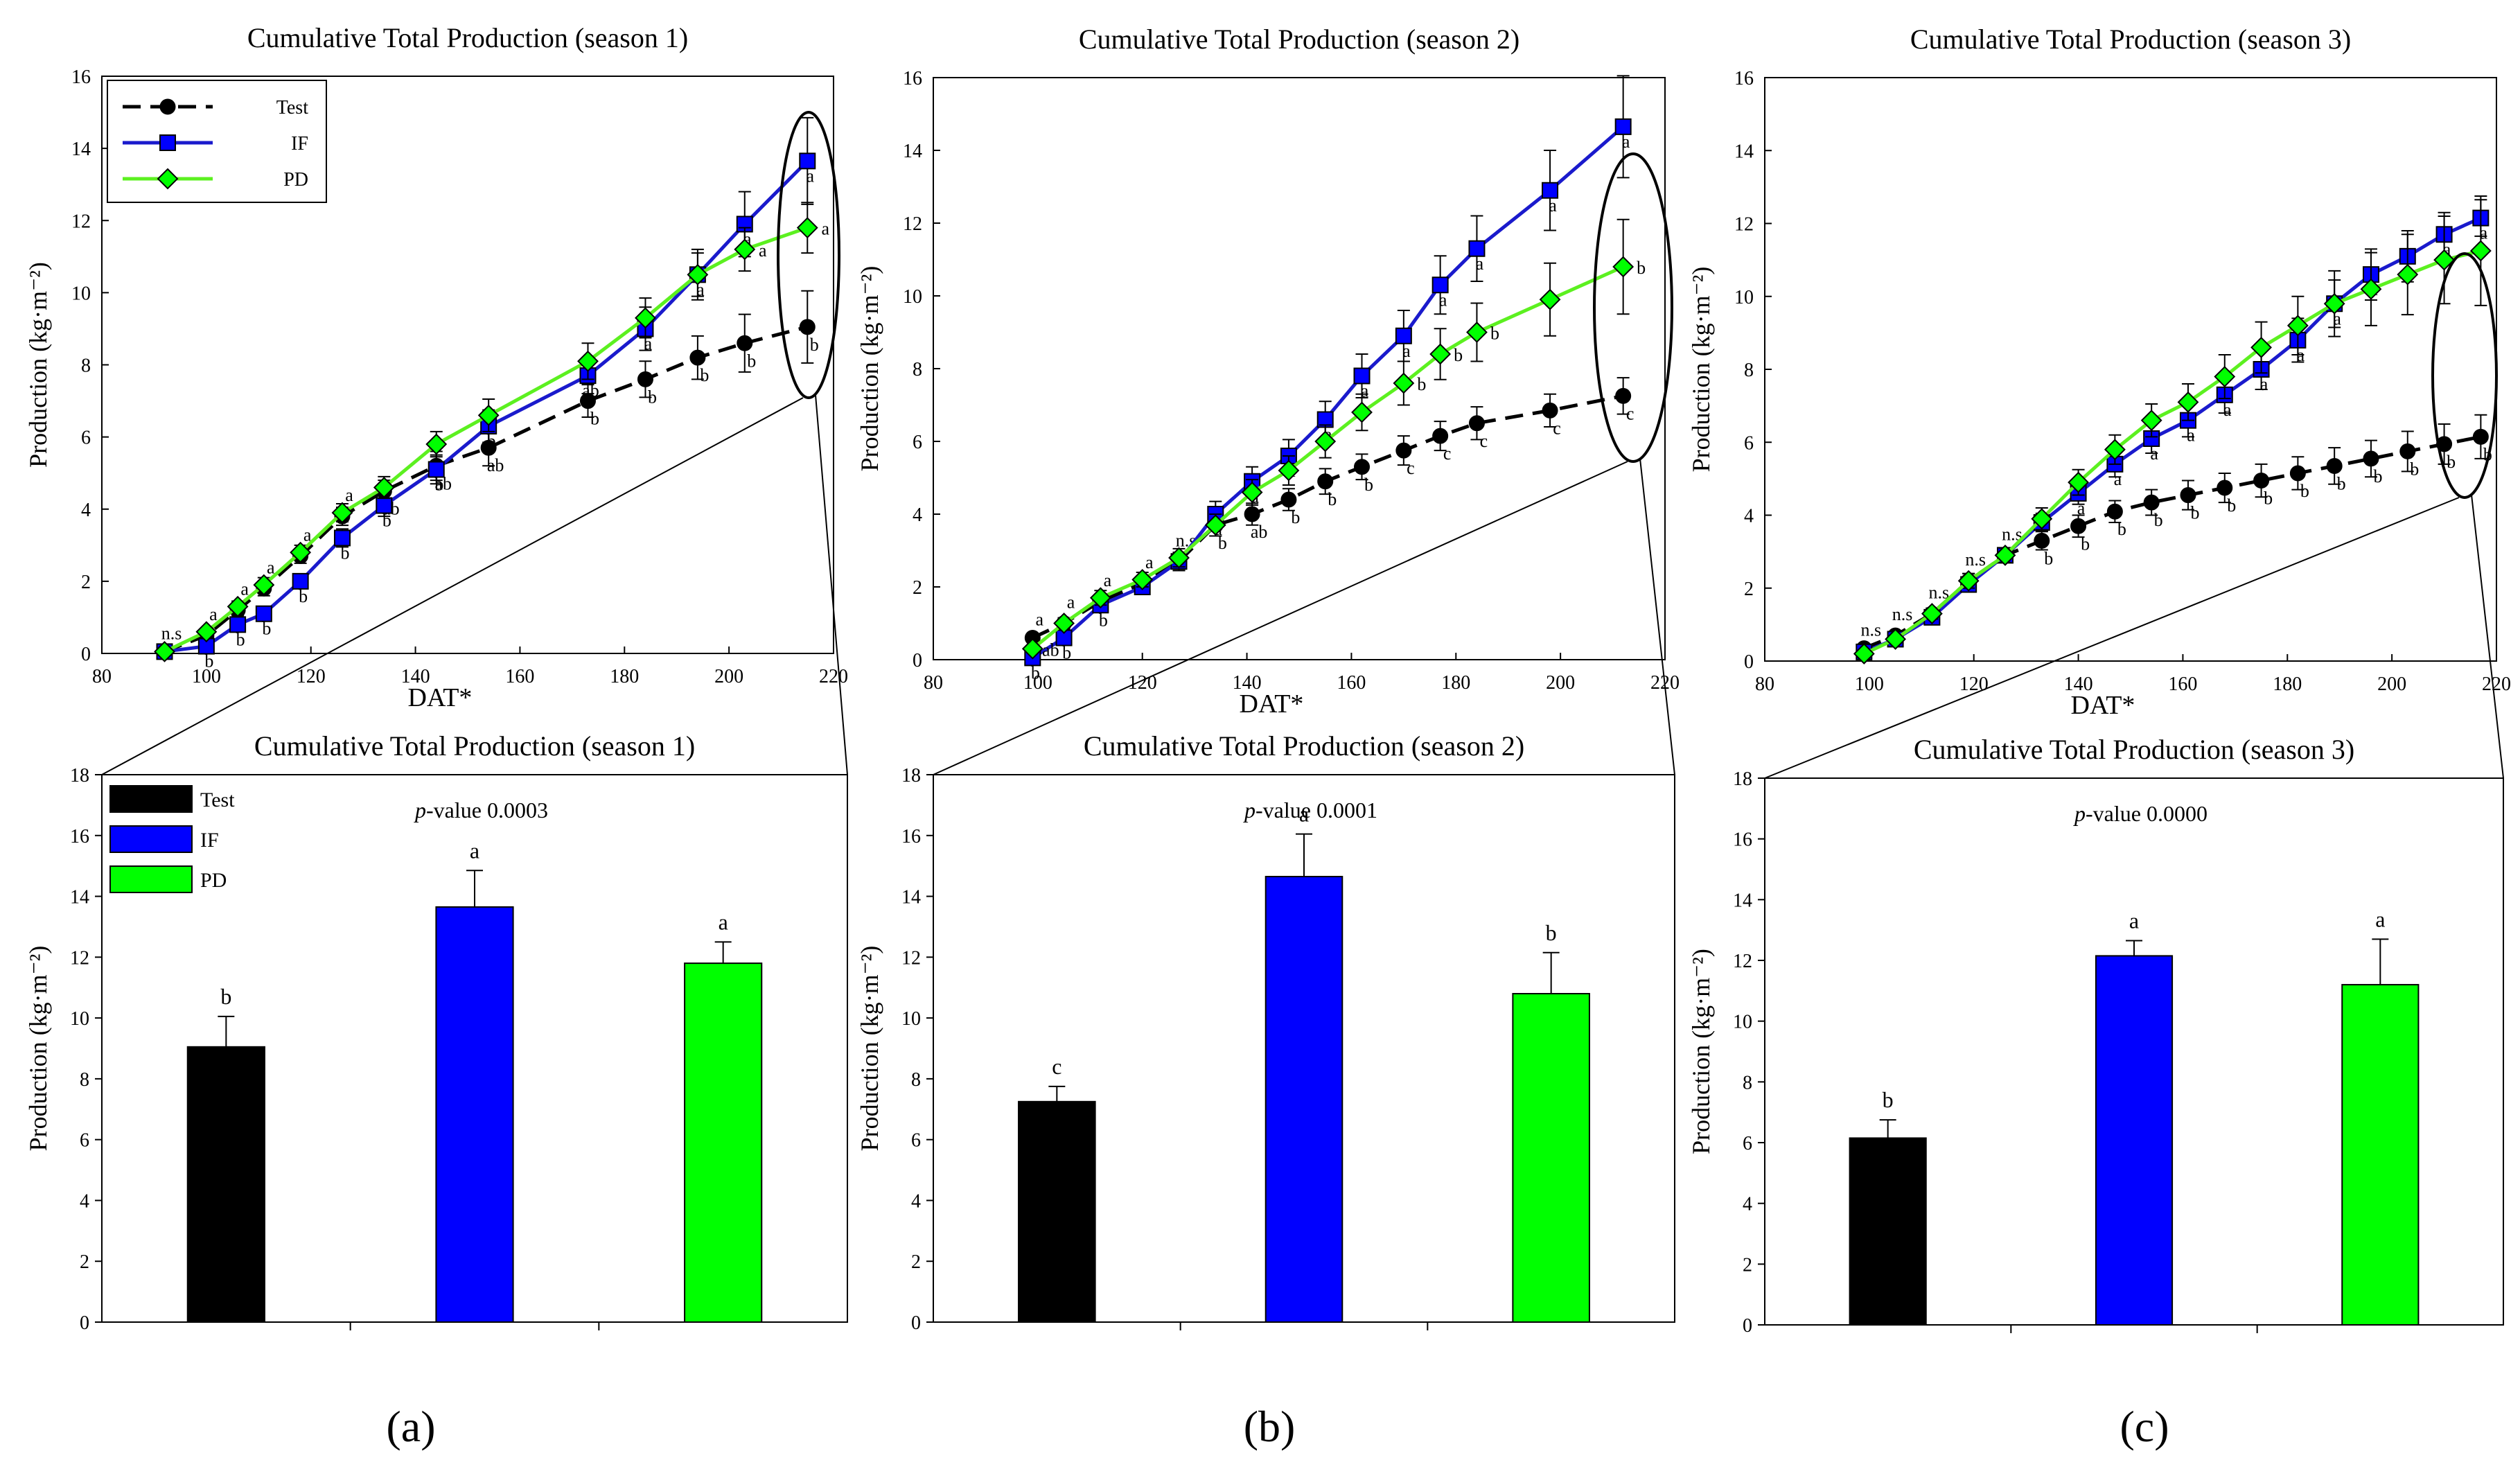  What do you see at coordinates (225, 1184) in the screenshot?
I see `bar-test` at bounding box center [225, 1184].